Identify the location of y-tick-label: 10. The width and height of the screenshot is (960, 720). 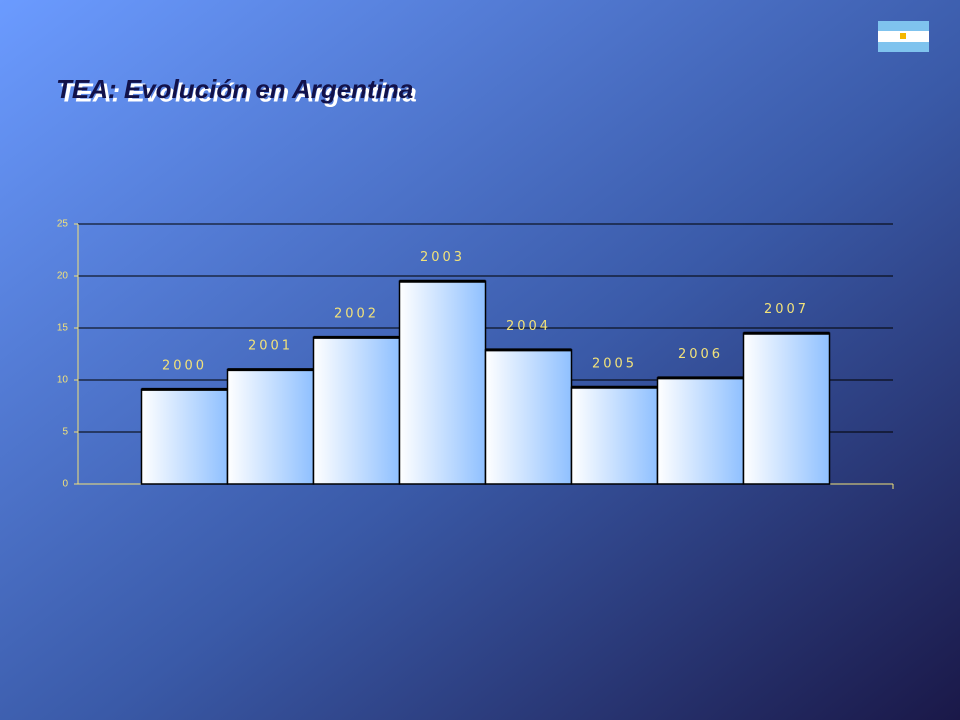
(63, 380).